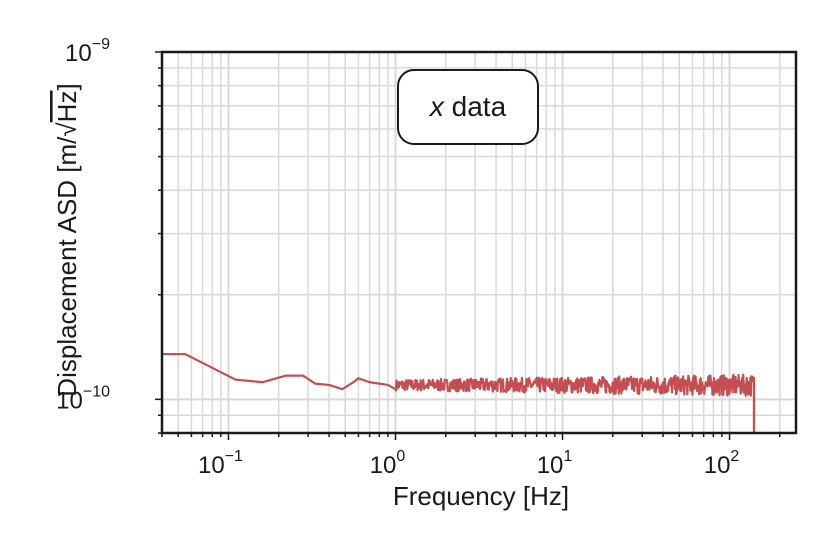  I want to click on annotation-box: x data, so click(468, 107).